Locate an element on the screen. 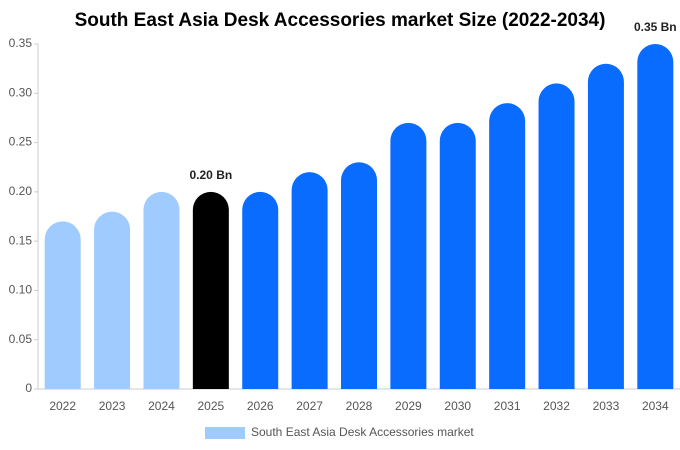 The image size is (680, 450). y-tick-label: 0.30 is located at coordinates (21, 92).